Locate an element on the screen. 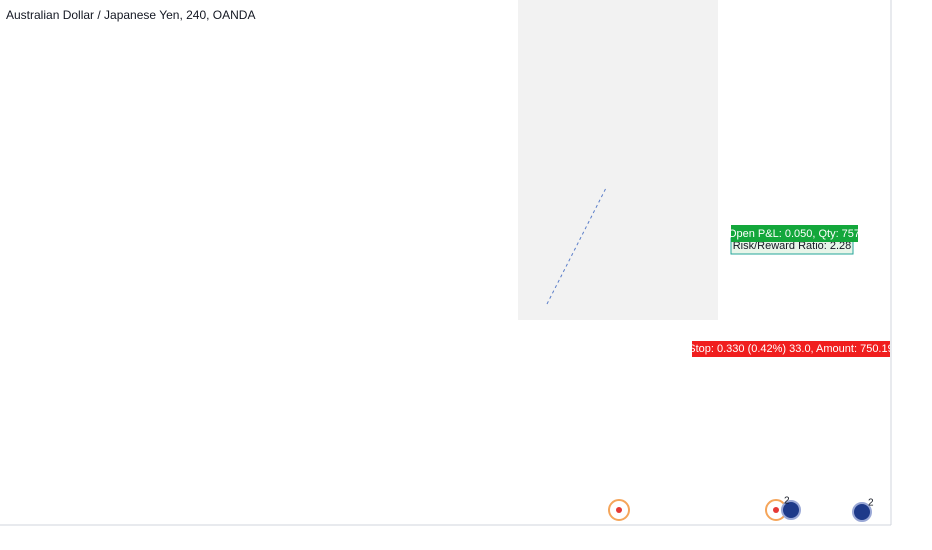 Image resolution: width=932 pixels, height=550 pixels. rr-text: Risk/Reward Ratio: 2.28 is located at coordinates (792, 246).